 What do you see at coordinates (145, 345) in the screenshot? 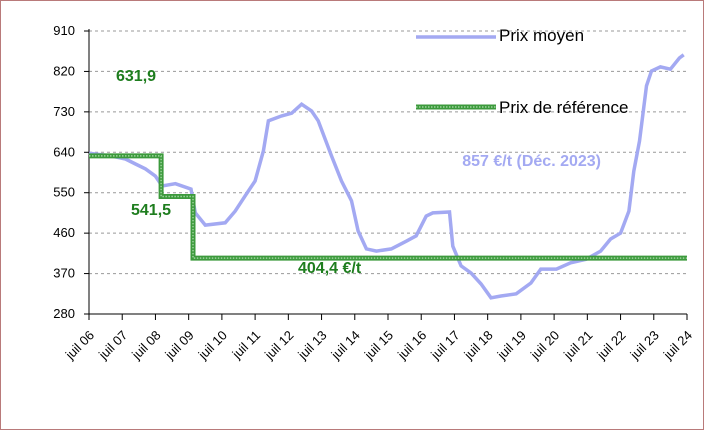
I see `x-tick-label: juil 08` at bounding box center [145, 345].